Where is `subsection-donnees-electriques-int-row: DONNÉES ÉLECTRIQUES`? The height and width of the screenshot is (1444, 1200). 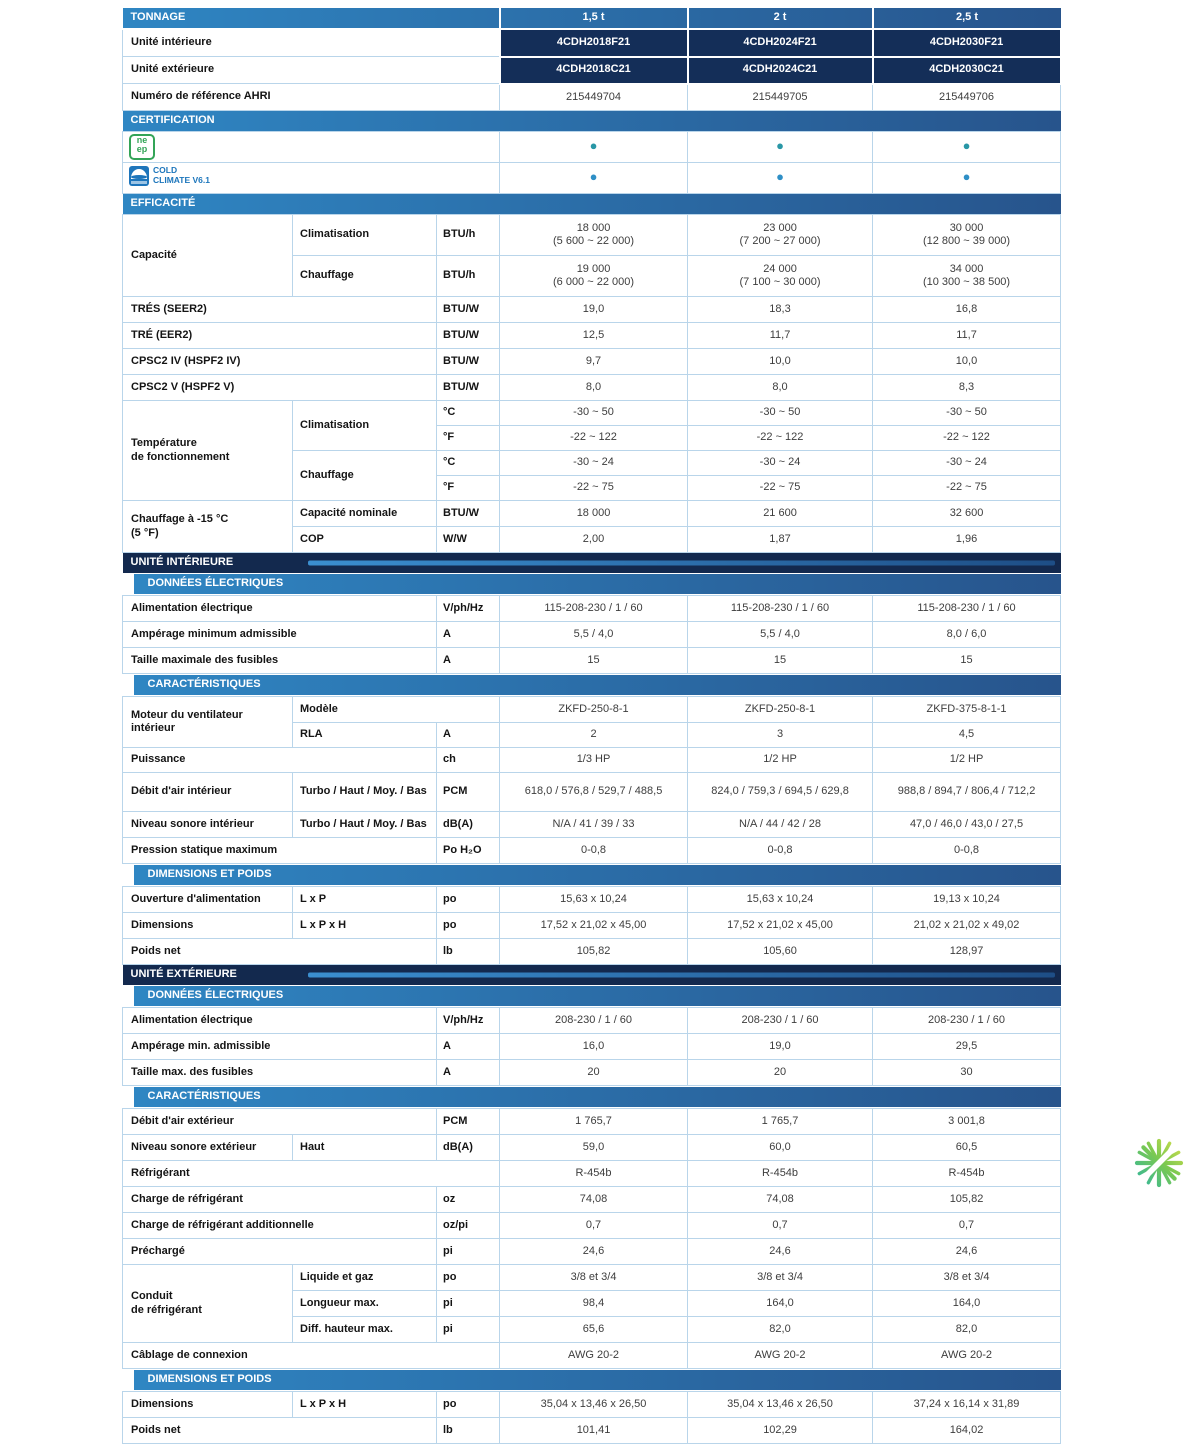 subsection-donnees-electriques-int-row: DONNÉES ÉLECTRIQUES is located at coordinates (591, 584).